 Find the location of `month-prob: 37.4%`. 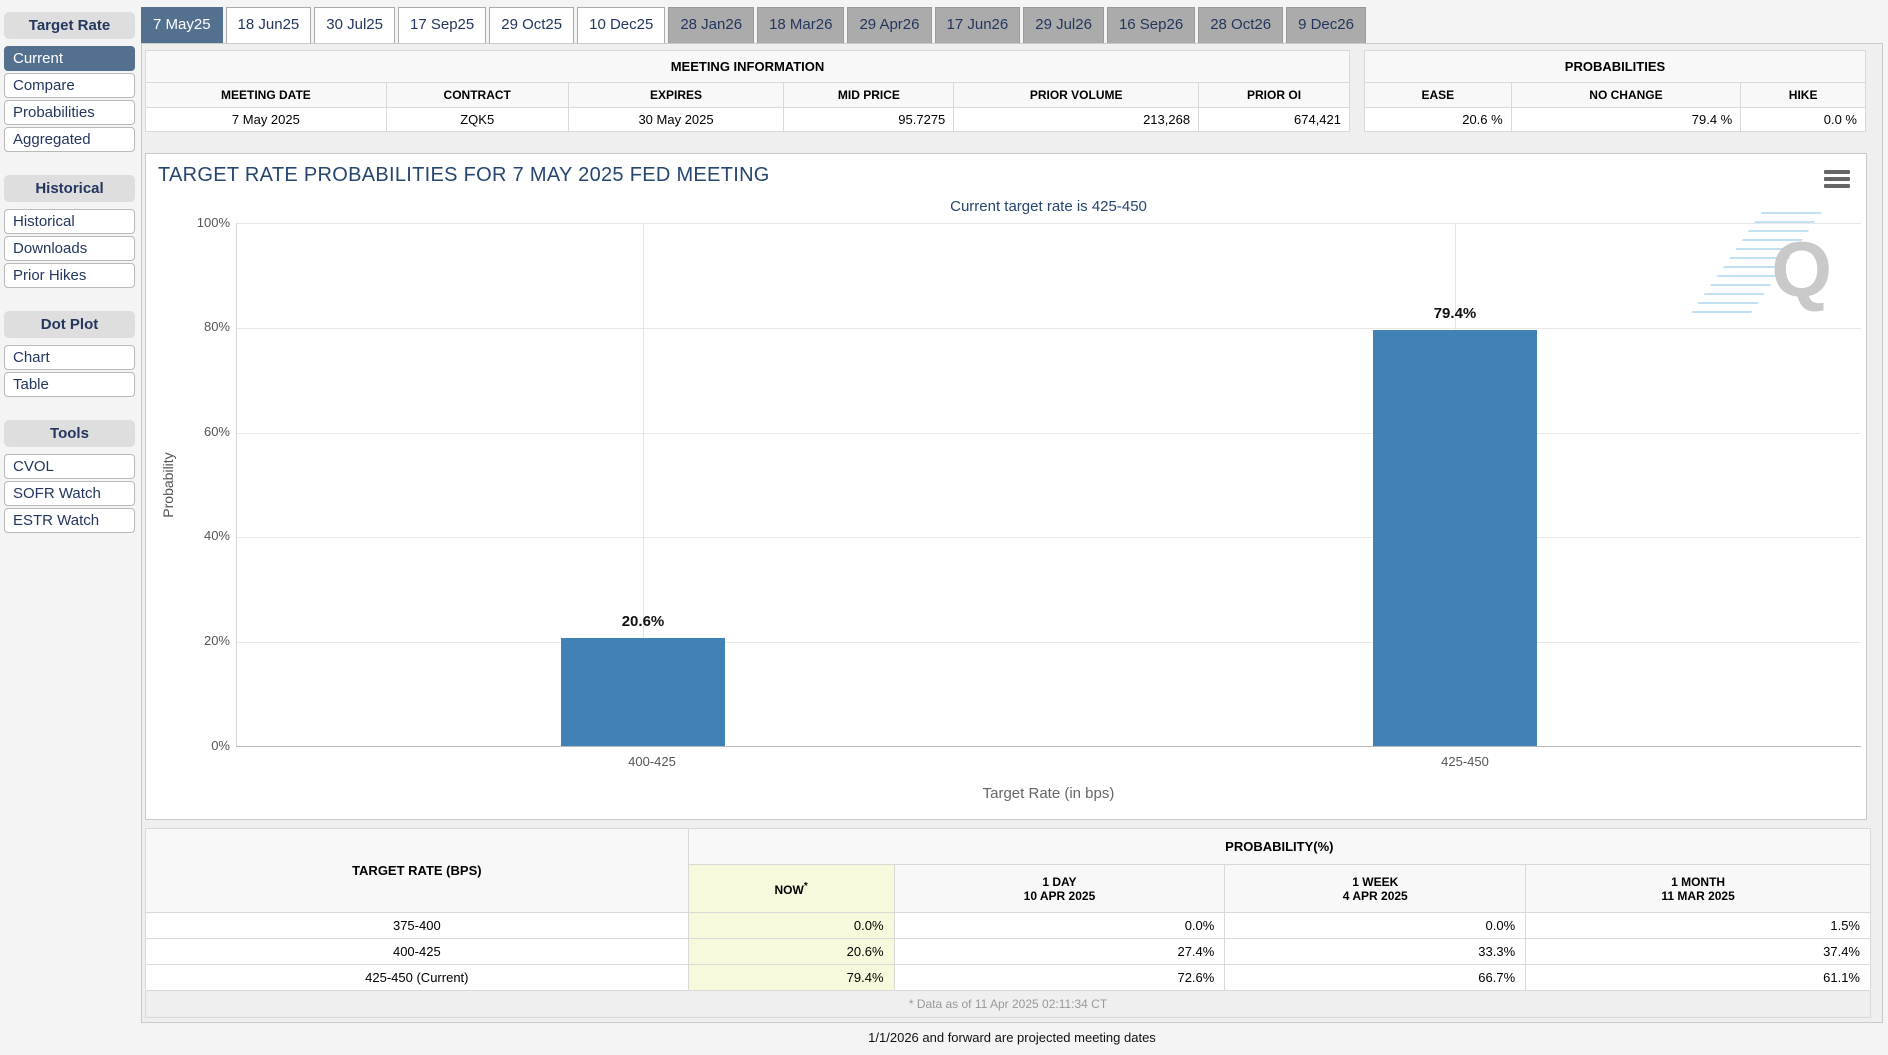

month-prob: 37.4% is located at coordinates (1698, 951).